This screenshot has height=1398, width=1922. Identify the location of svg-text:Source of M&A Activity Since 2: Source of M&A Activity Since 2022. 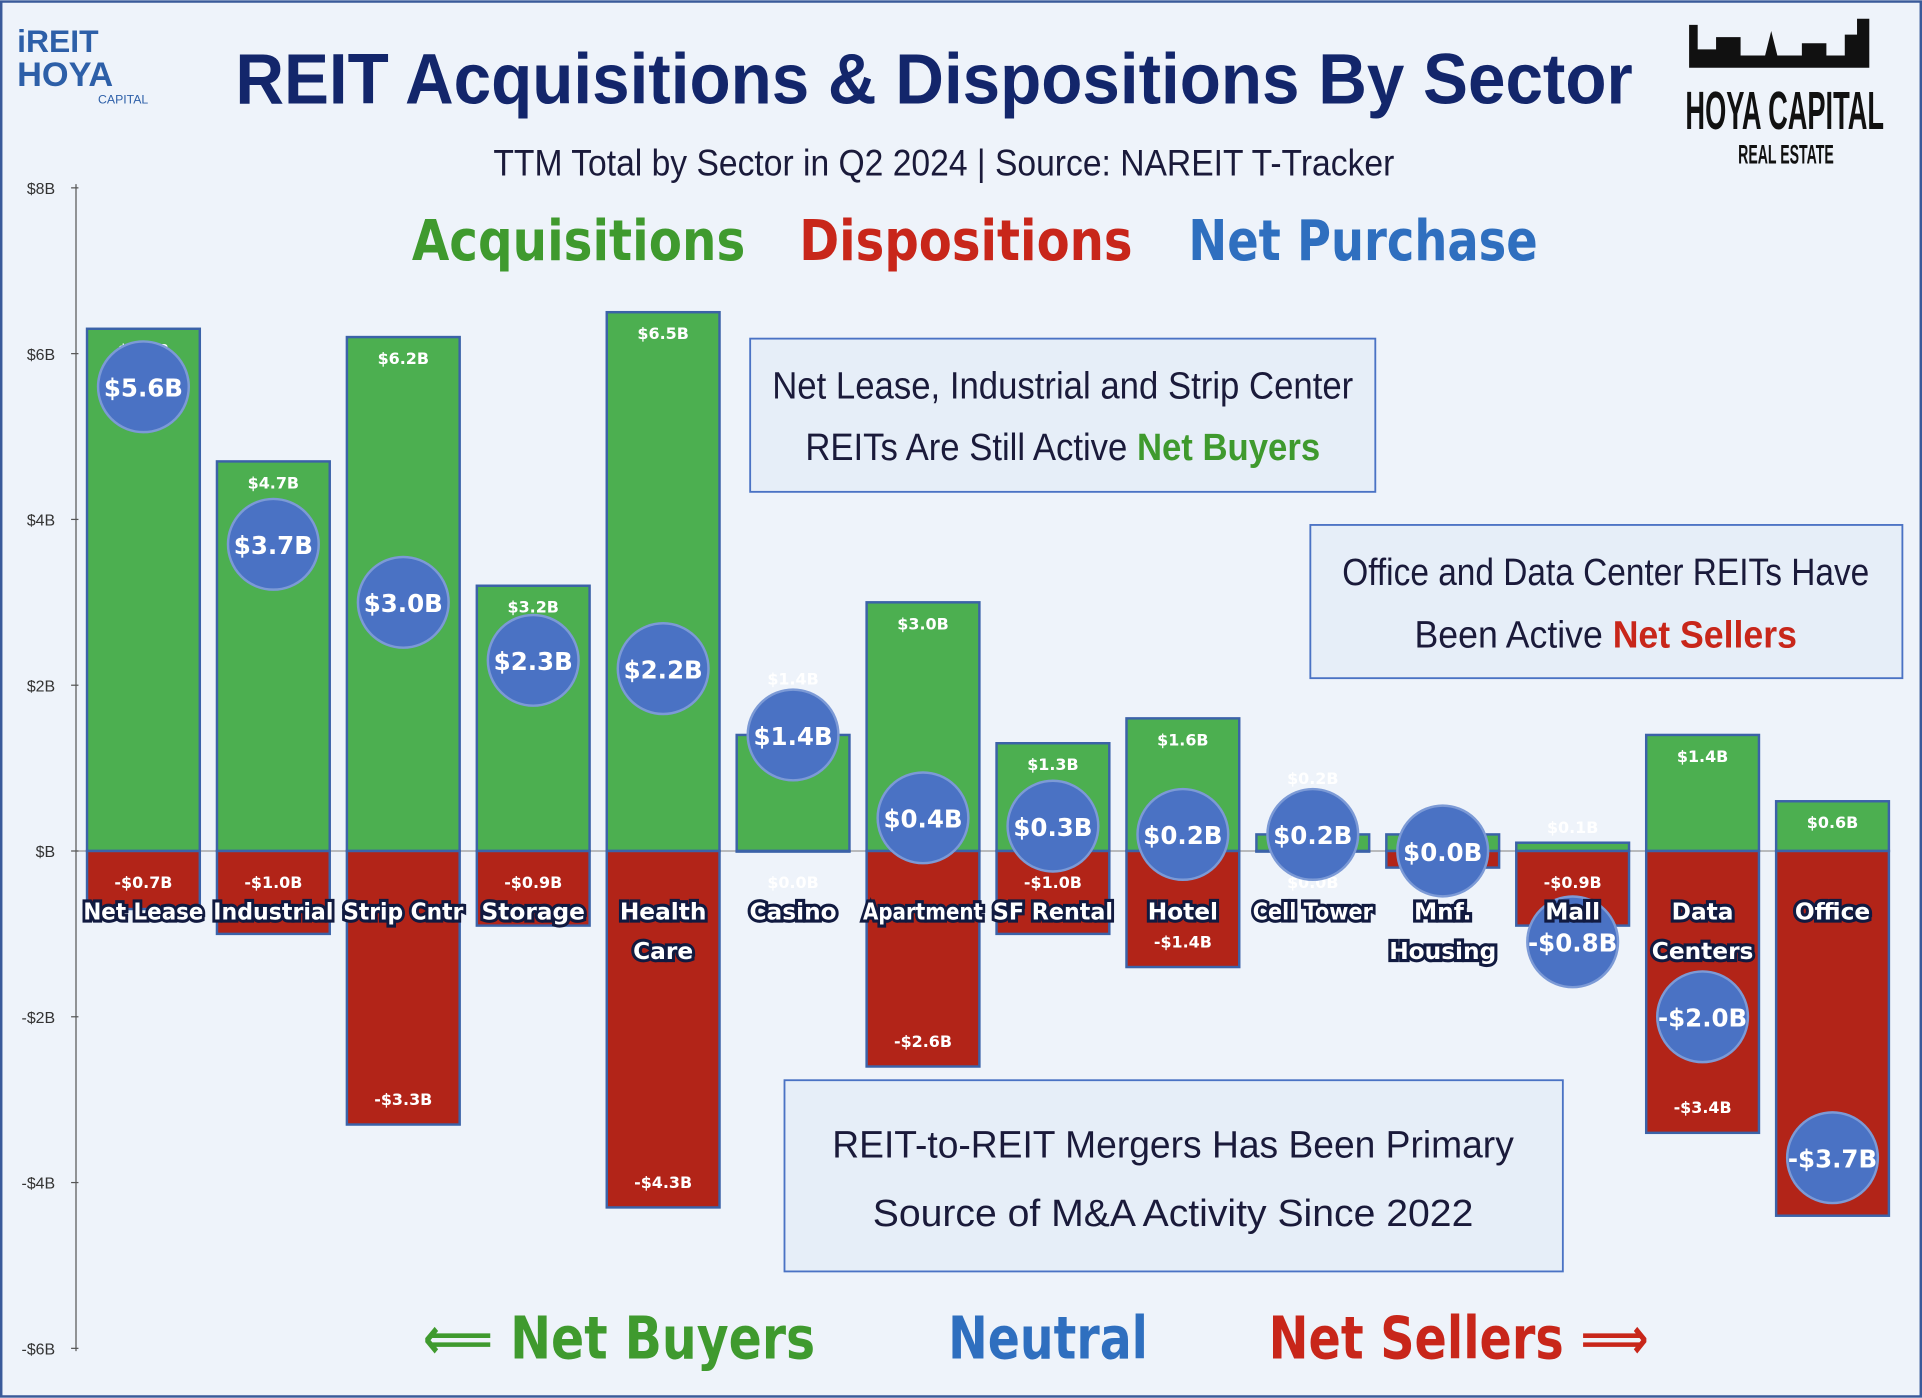
(1173, 1214).